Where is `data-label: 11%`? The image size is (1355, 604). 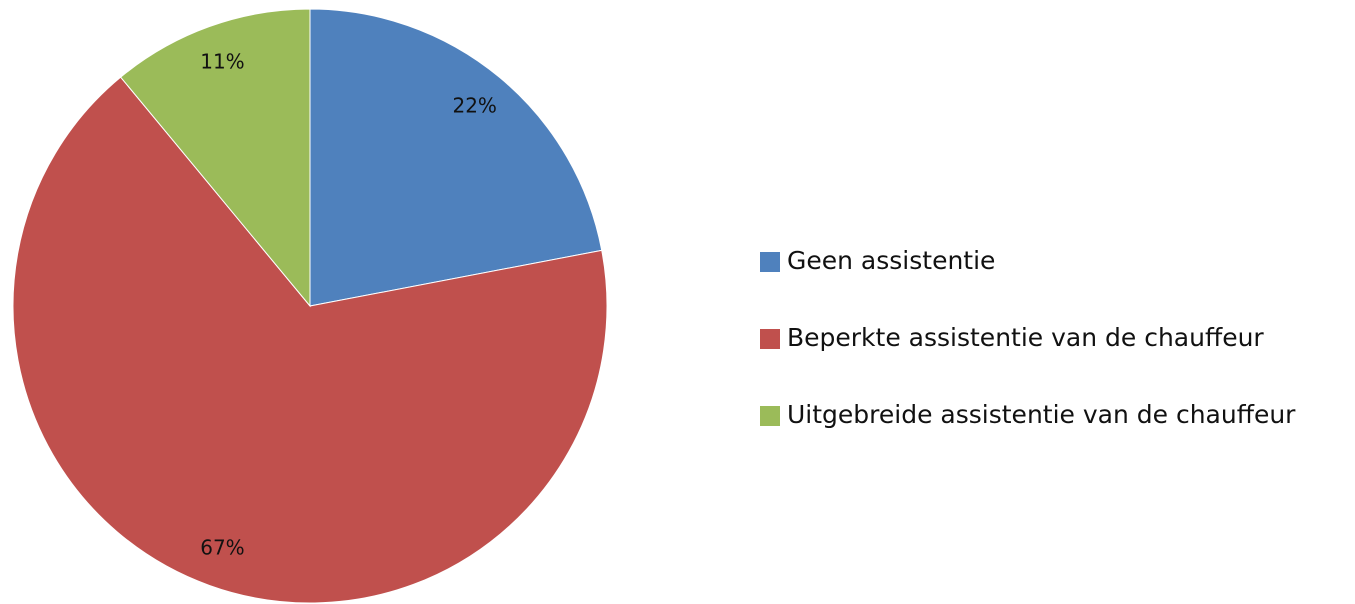
data-label: 11% is located at coordinates (222, 61).